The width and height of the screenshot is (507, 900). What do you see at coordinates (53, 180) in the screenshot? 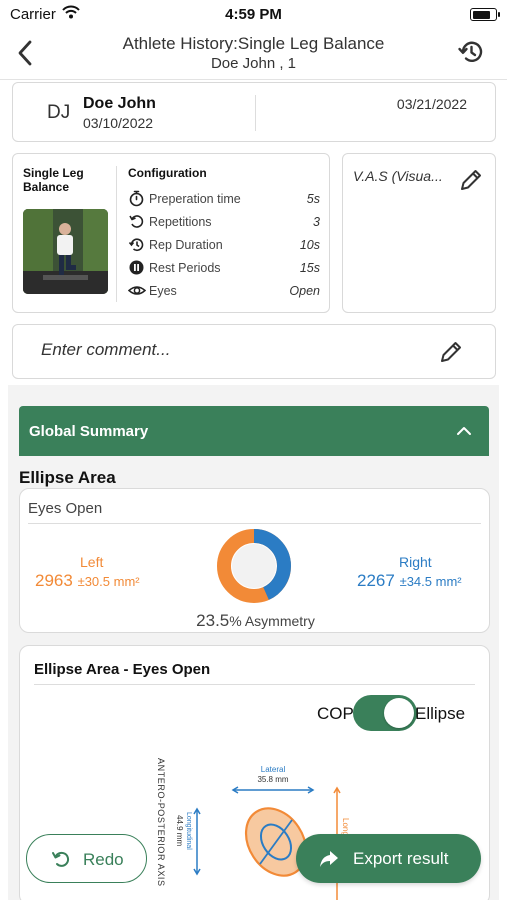
I see `test-name: Single Leg Balance` at bounding box center [53, 180].